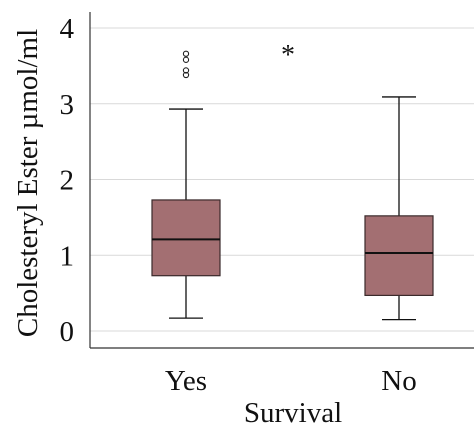 Image resolution: width=474 pixels, height=429 pixels. I want to click on box-yes, so click(186, 184).